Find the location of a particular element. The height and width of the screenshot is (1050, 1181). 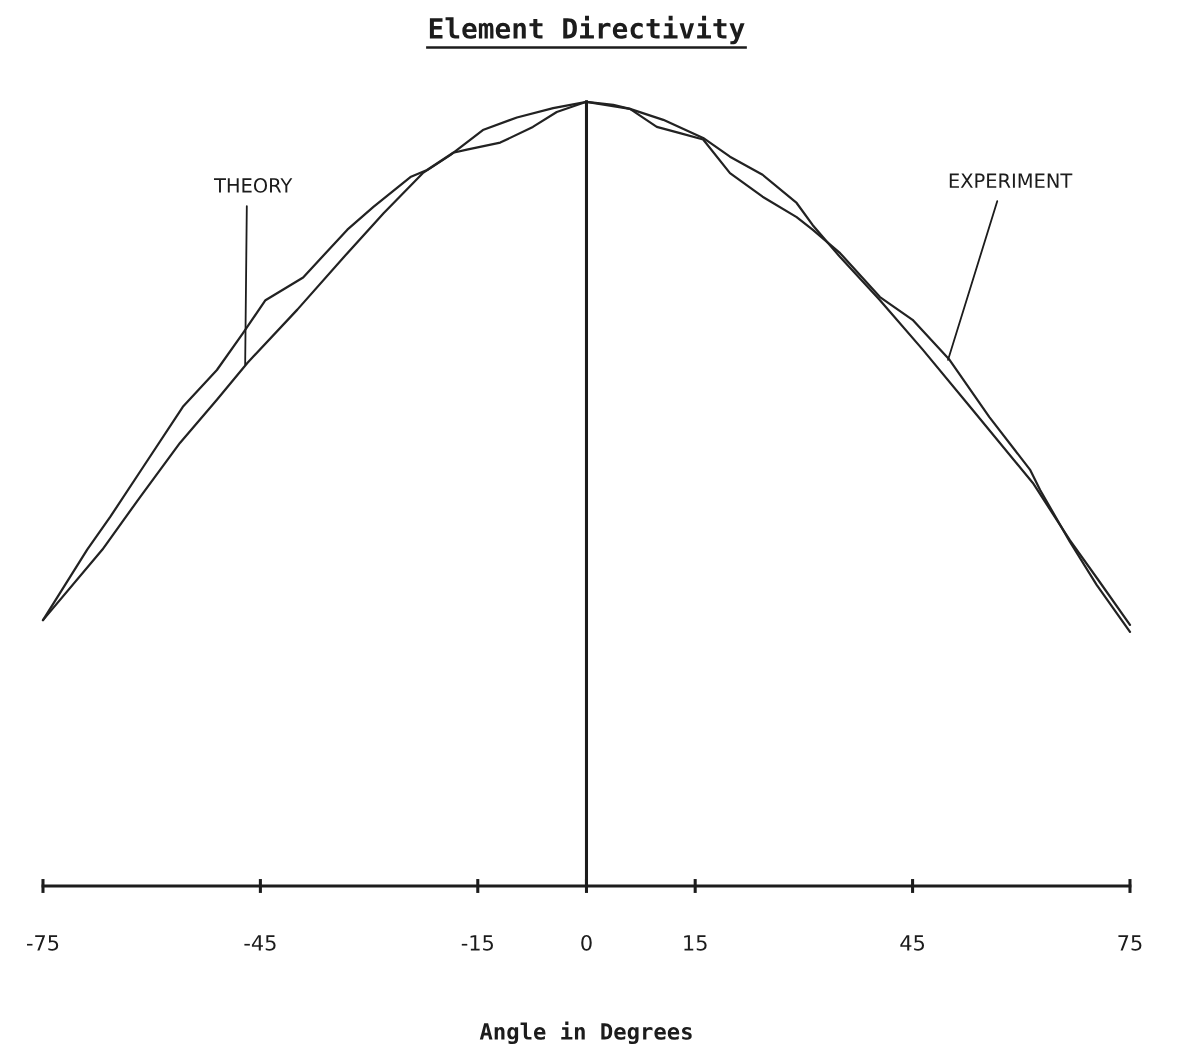

x-tick-label: -45 is located at coordinates (260, 943).